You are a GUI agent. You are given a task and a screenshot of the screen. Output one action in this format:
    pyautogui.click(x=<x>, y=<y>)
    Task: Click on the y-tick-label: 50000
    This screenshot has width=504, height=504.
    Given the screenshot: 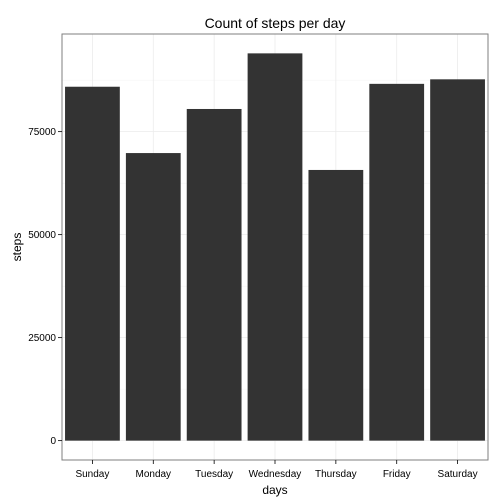 What is the action you would take?
    pyautogui.click(x=42, y=235)
    